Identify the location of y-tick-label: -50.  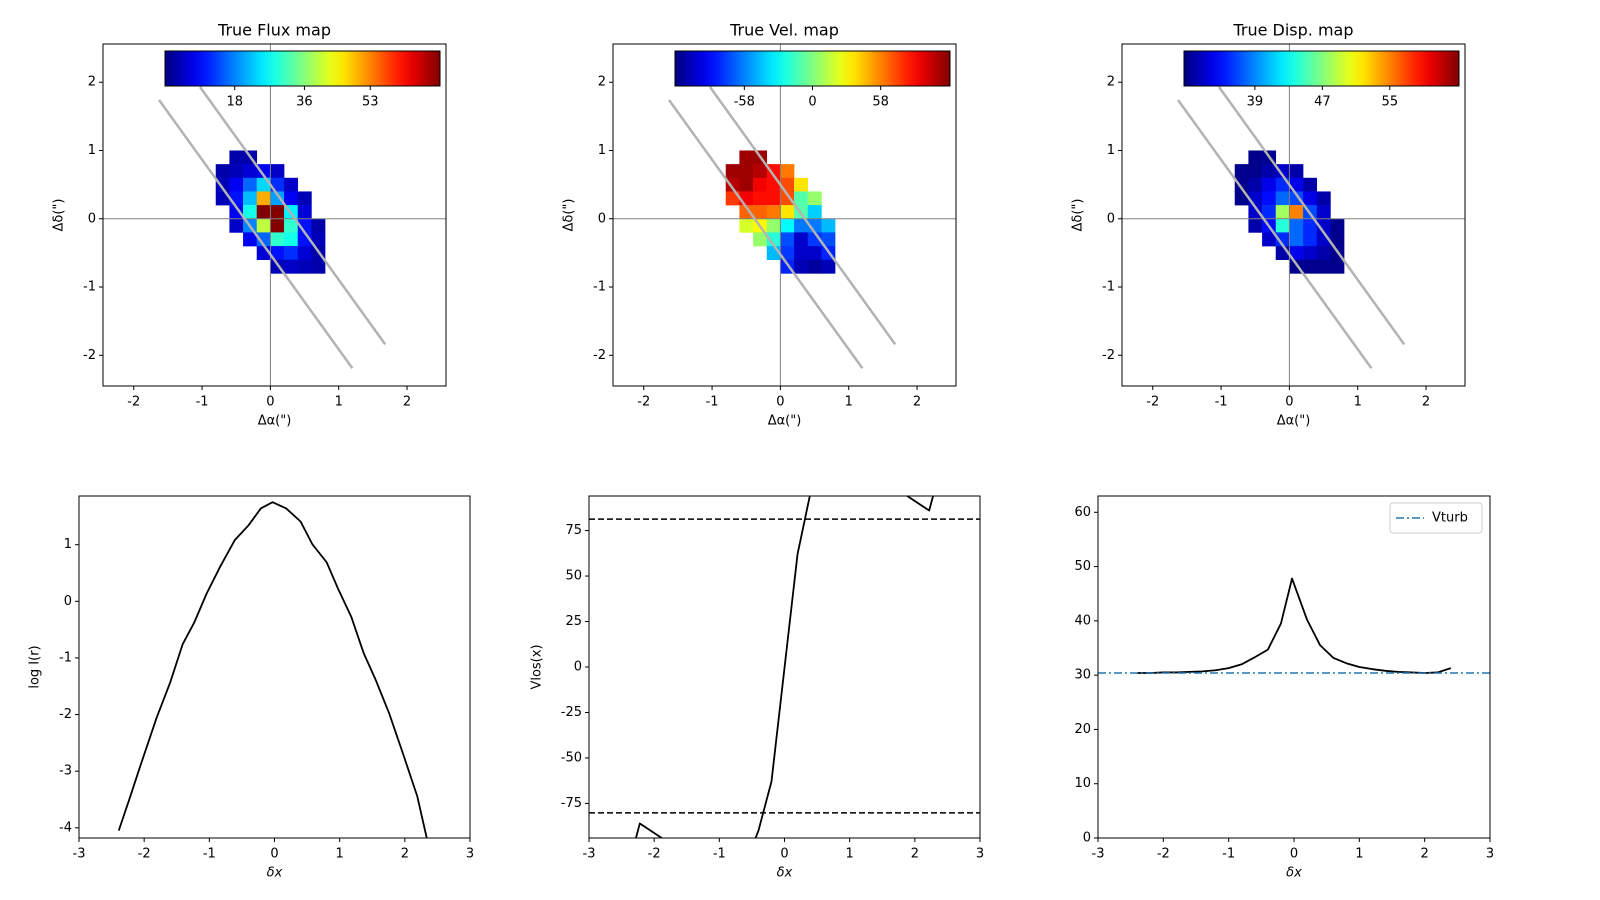
(571, 757).